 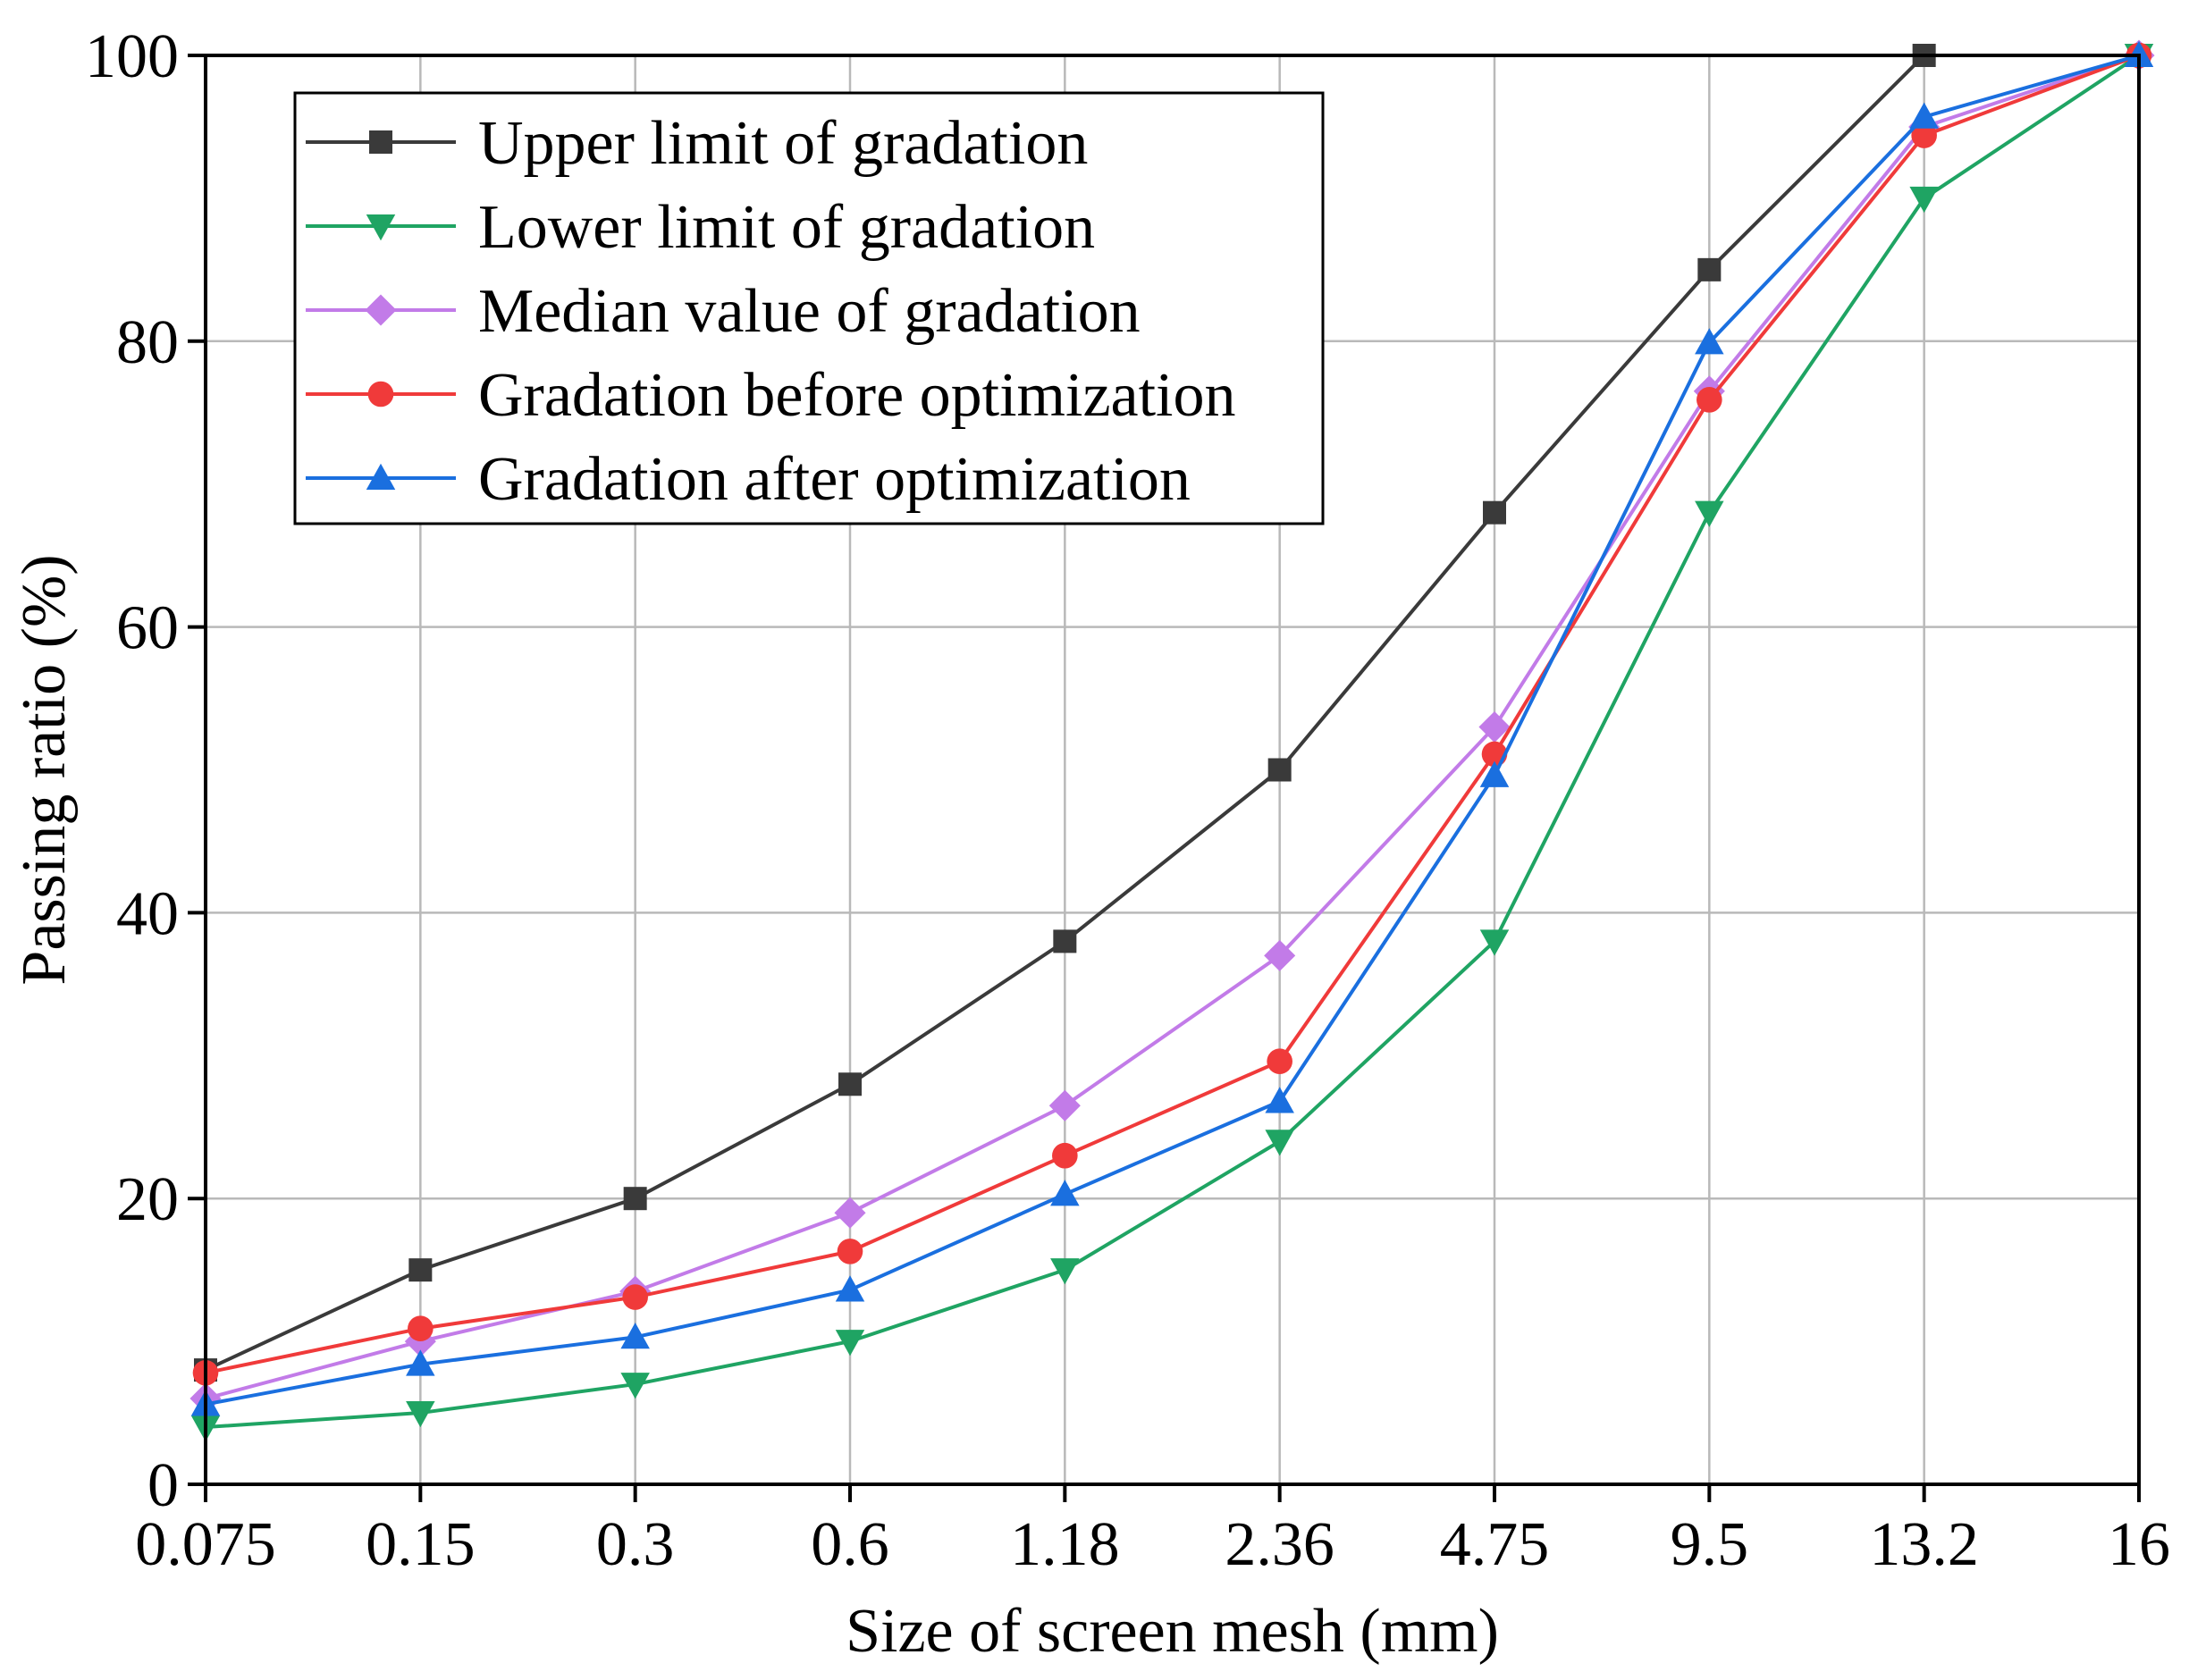 I want to click on x-tick-label: 9.5, so click(x=1710, y=1544).